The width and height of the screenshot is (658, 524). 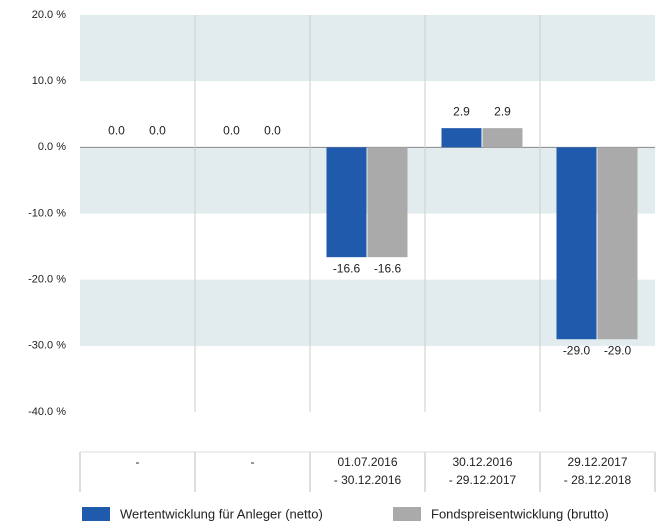 What do you see at coordinates (367, 462) in the screenshot?
I see `x-tick-label: 01.07.2016` at bounding box center [367, 462].